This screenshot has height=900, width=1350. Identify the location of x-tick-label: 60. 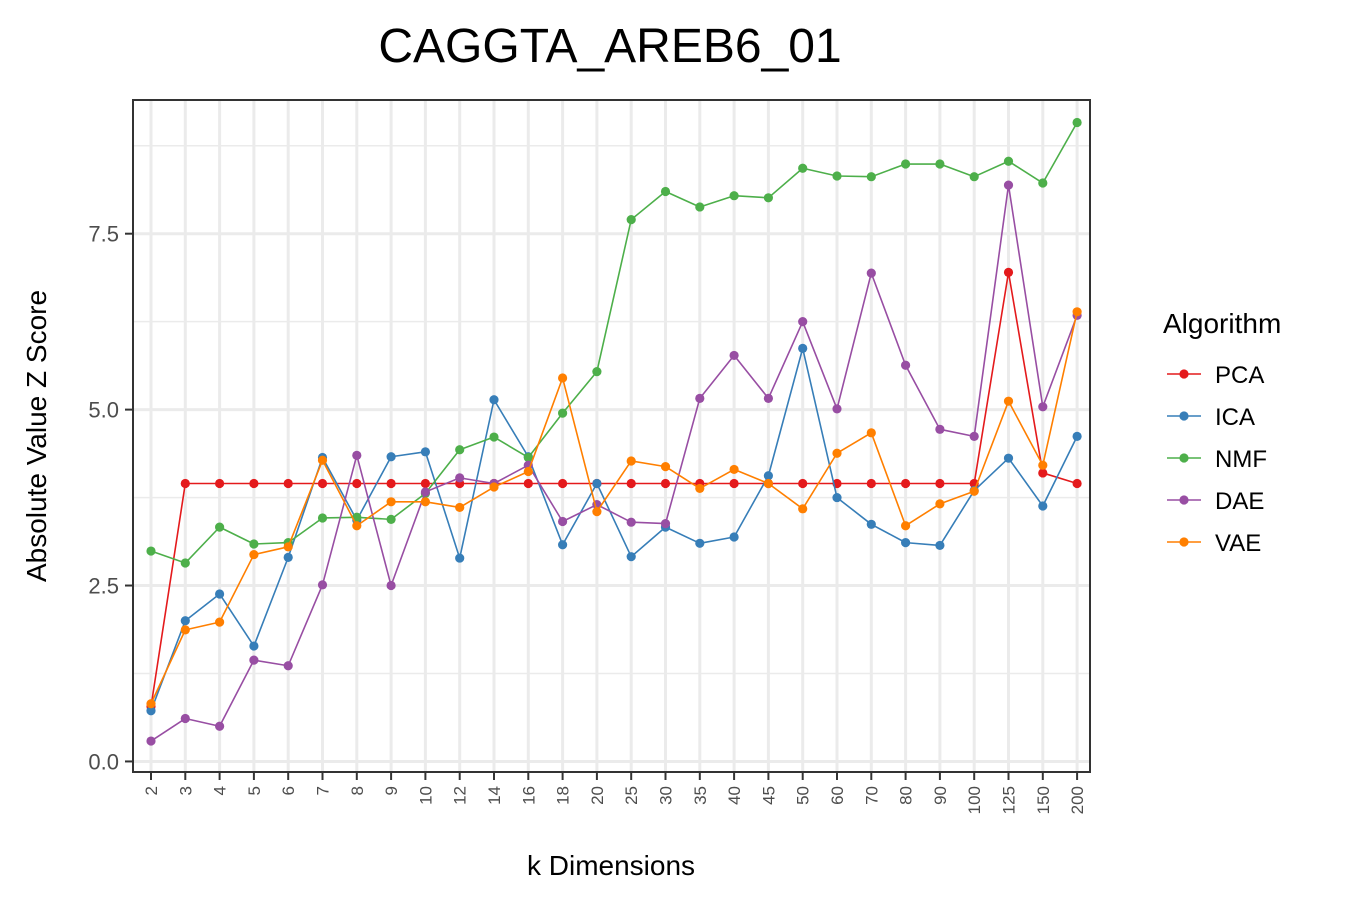
(837, 795).